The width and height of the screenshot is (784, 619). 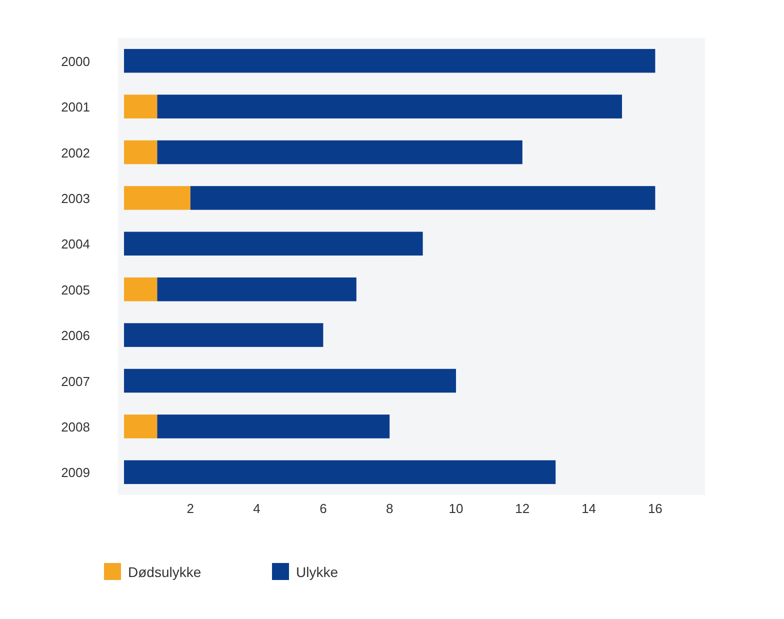 What do you see at coordinates (75, 472) in the screenshot?
I see `y-tick-label: 2009` at bounding box center [75, 472].